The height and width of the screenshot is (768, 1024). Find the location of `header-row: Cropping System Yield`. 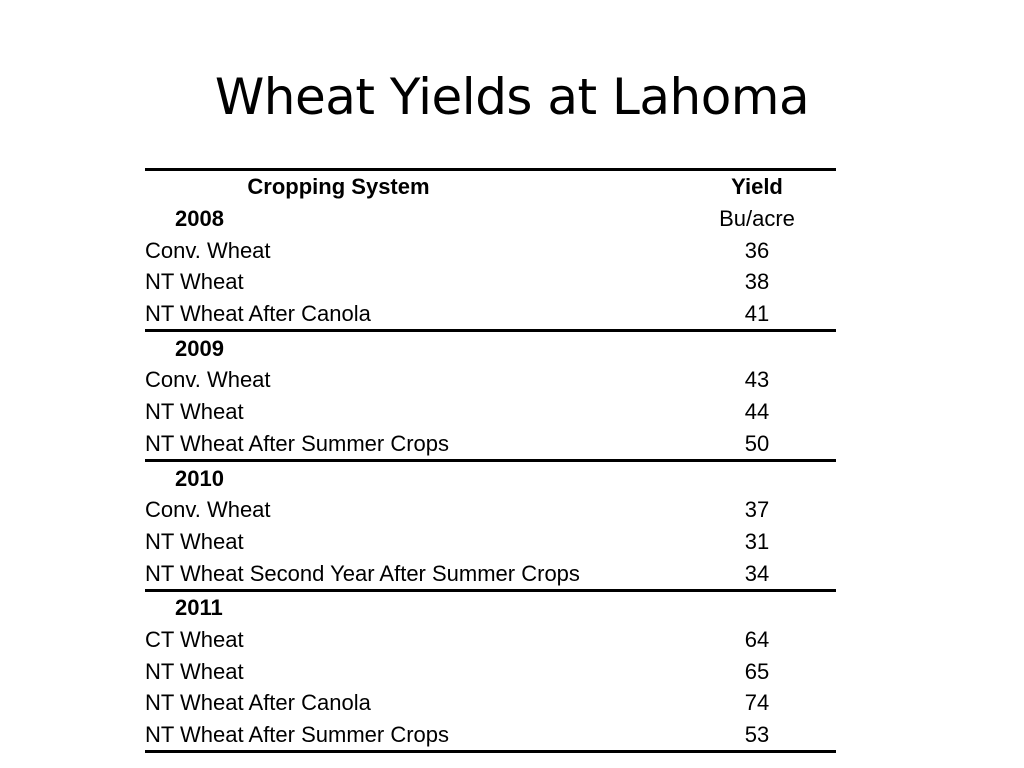

header-row: Cropping System Yield is located at coordinates (490, 186).